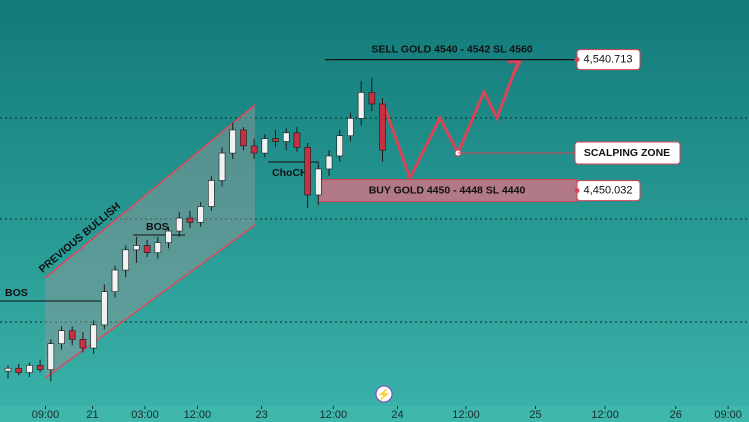 The image size is (749, 422). Describe the element at coordinates (261, 415) in the screenshot. I see `x-tick-label: 23` at that location.